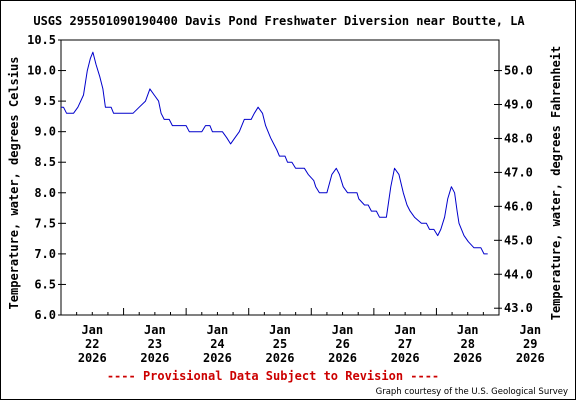 The width and height of the screenshot is (576, 401). I want to click on y-tick-label: 10.5, so click(41, 40).